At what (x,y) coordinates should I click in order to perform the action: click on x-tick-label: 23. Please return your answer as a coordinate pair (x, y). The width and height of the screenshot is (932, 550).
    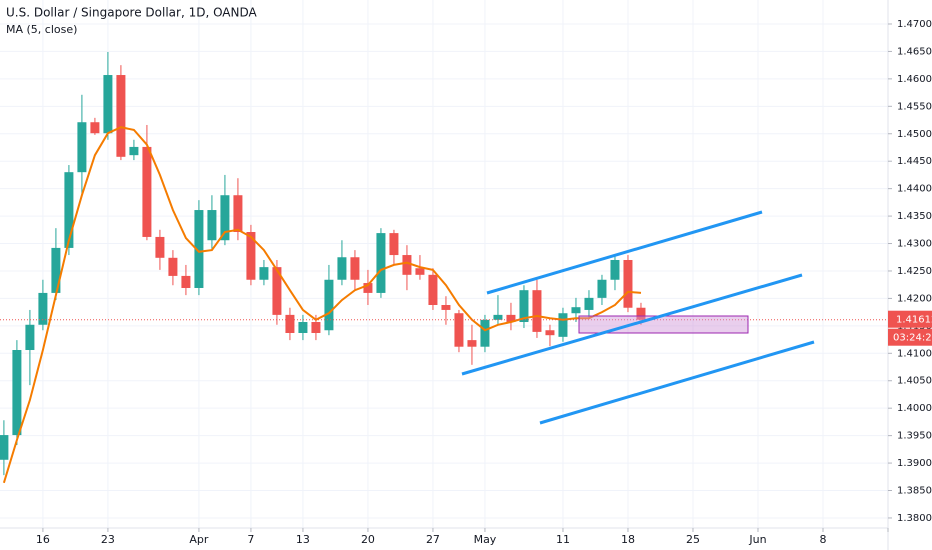
    Looking at the image, I should click on (108, 539).